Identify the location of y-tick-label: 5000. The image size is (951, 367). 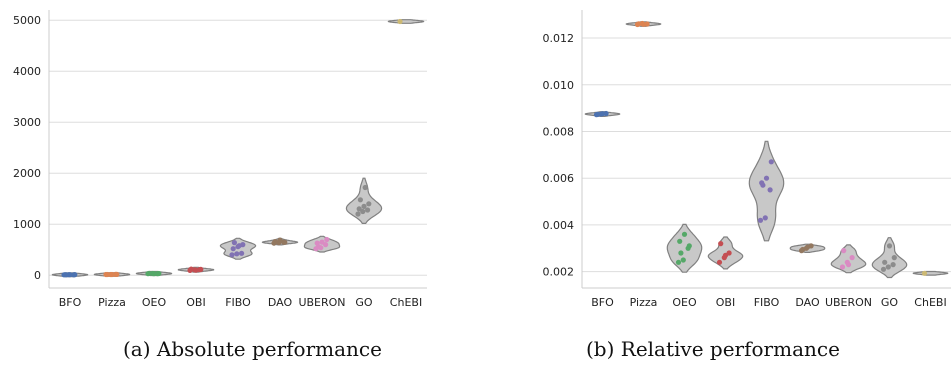
(27, 20).